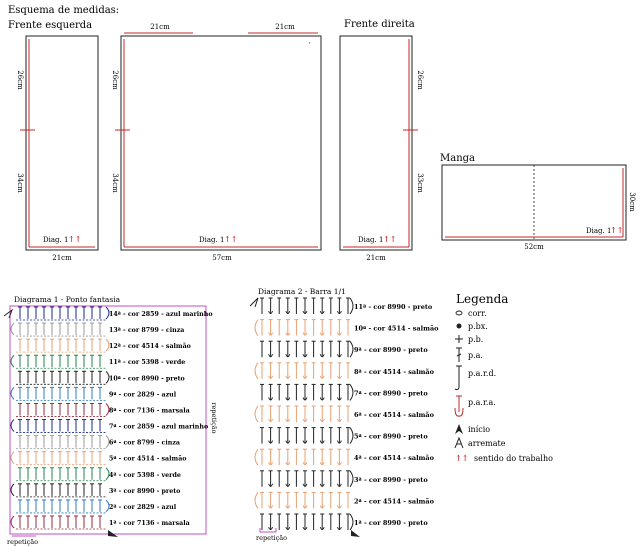 The width and height of the screenshot is (640, 547). I want to click on diagram1-repeat-frame, so click(108, 420).